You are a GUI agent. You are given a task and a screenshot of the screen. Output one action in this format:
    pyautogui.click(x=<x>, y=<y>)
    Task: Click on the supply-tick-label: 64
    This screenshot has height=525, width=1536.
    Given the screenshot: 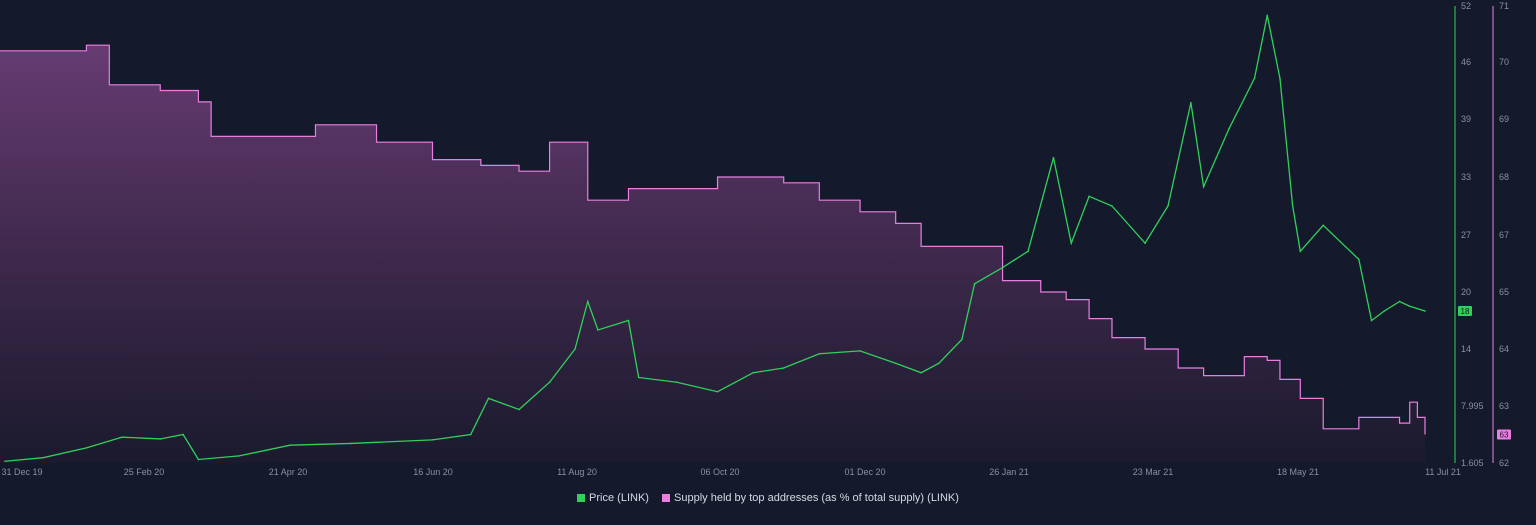 What is the action you would take?
    pyautogui.click(x=1504, y=349)
    